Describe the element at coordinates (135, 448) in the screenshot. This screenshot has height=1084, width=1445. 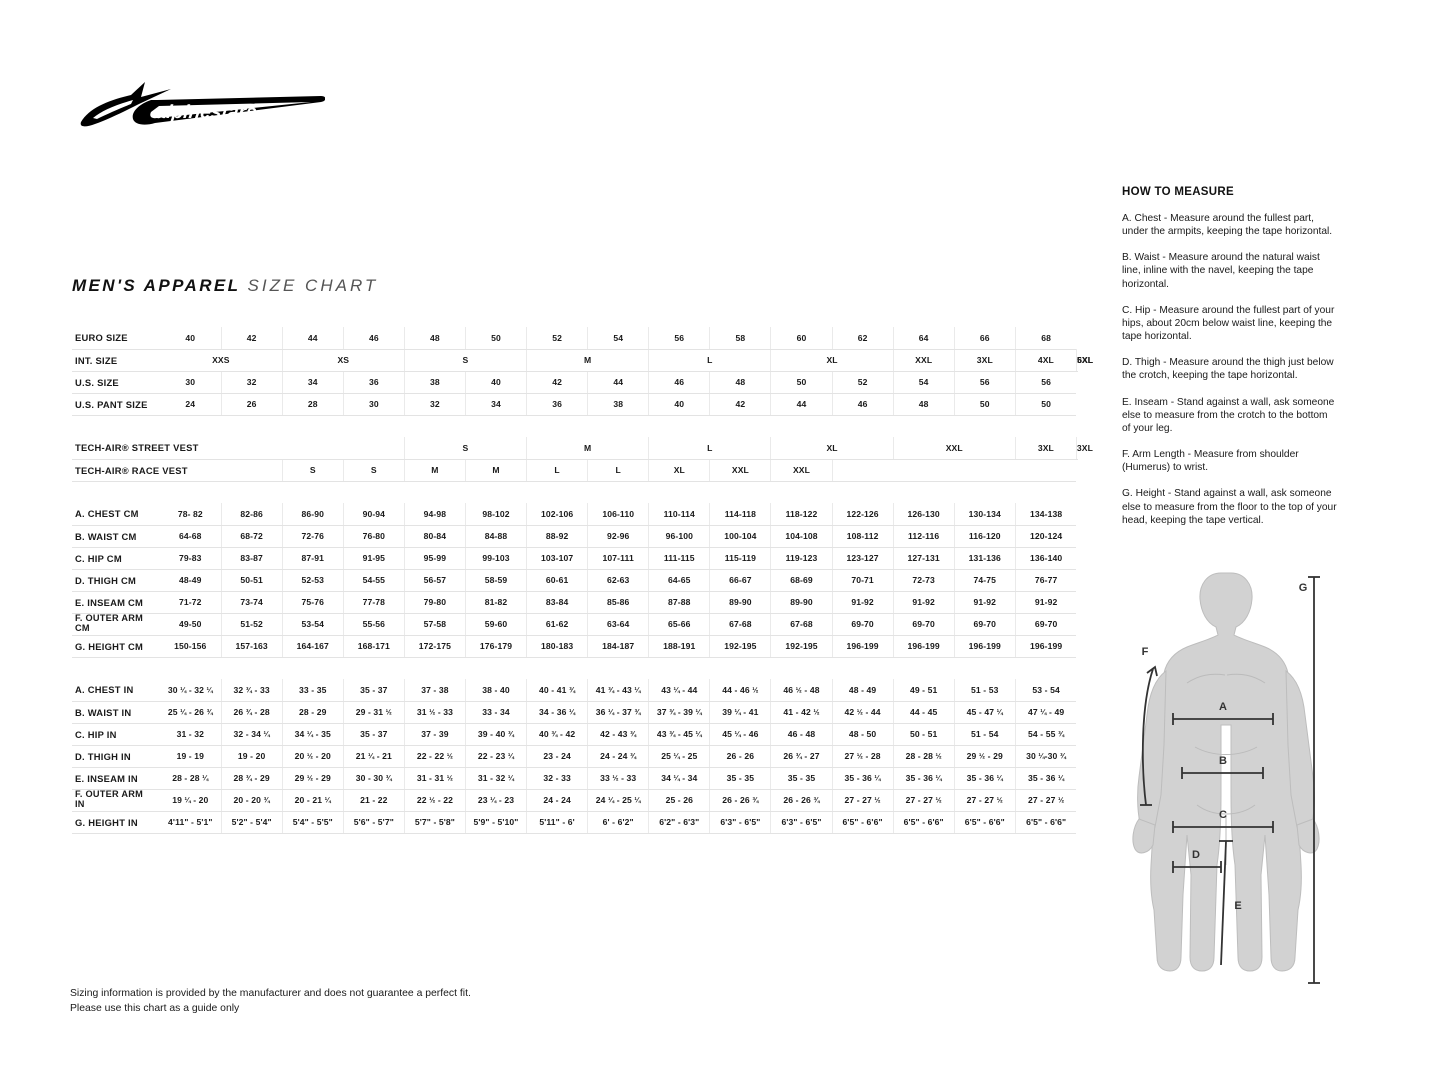
I see `row-header: TECH-AIR® STREET VEST` at that location.